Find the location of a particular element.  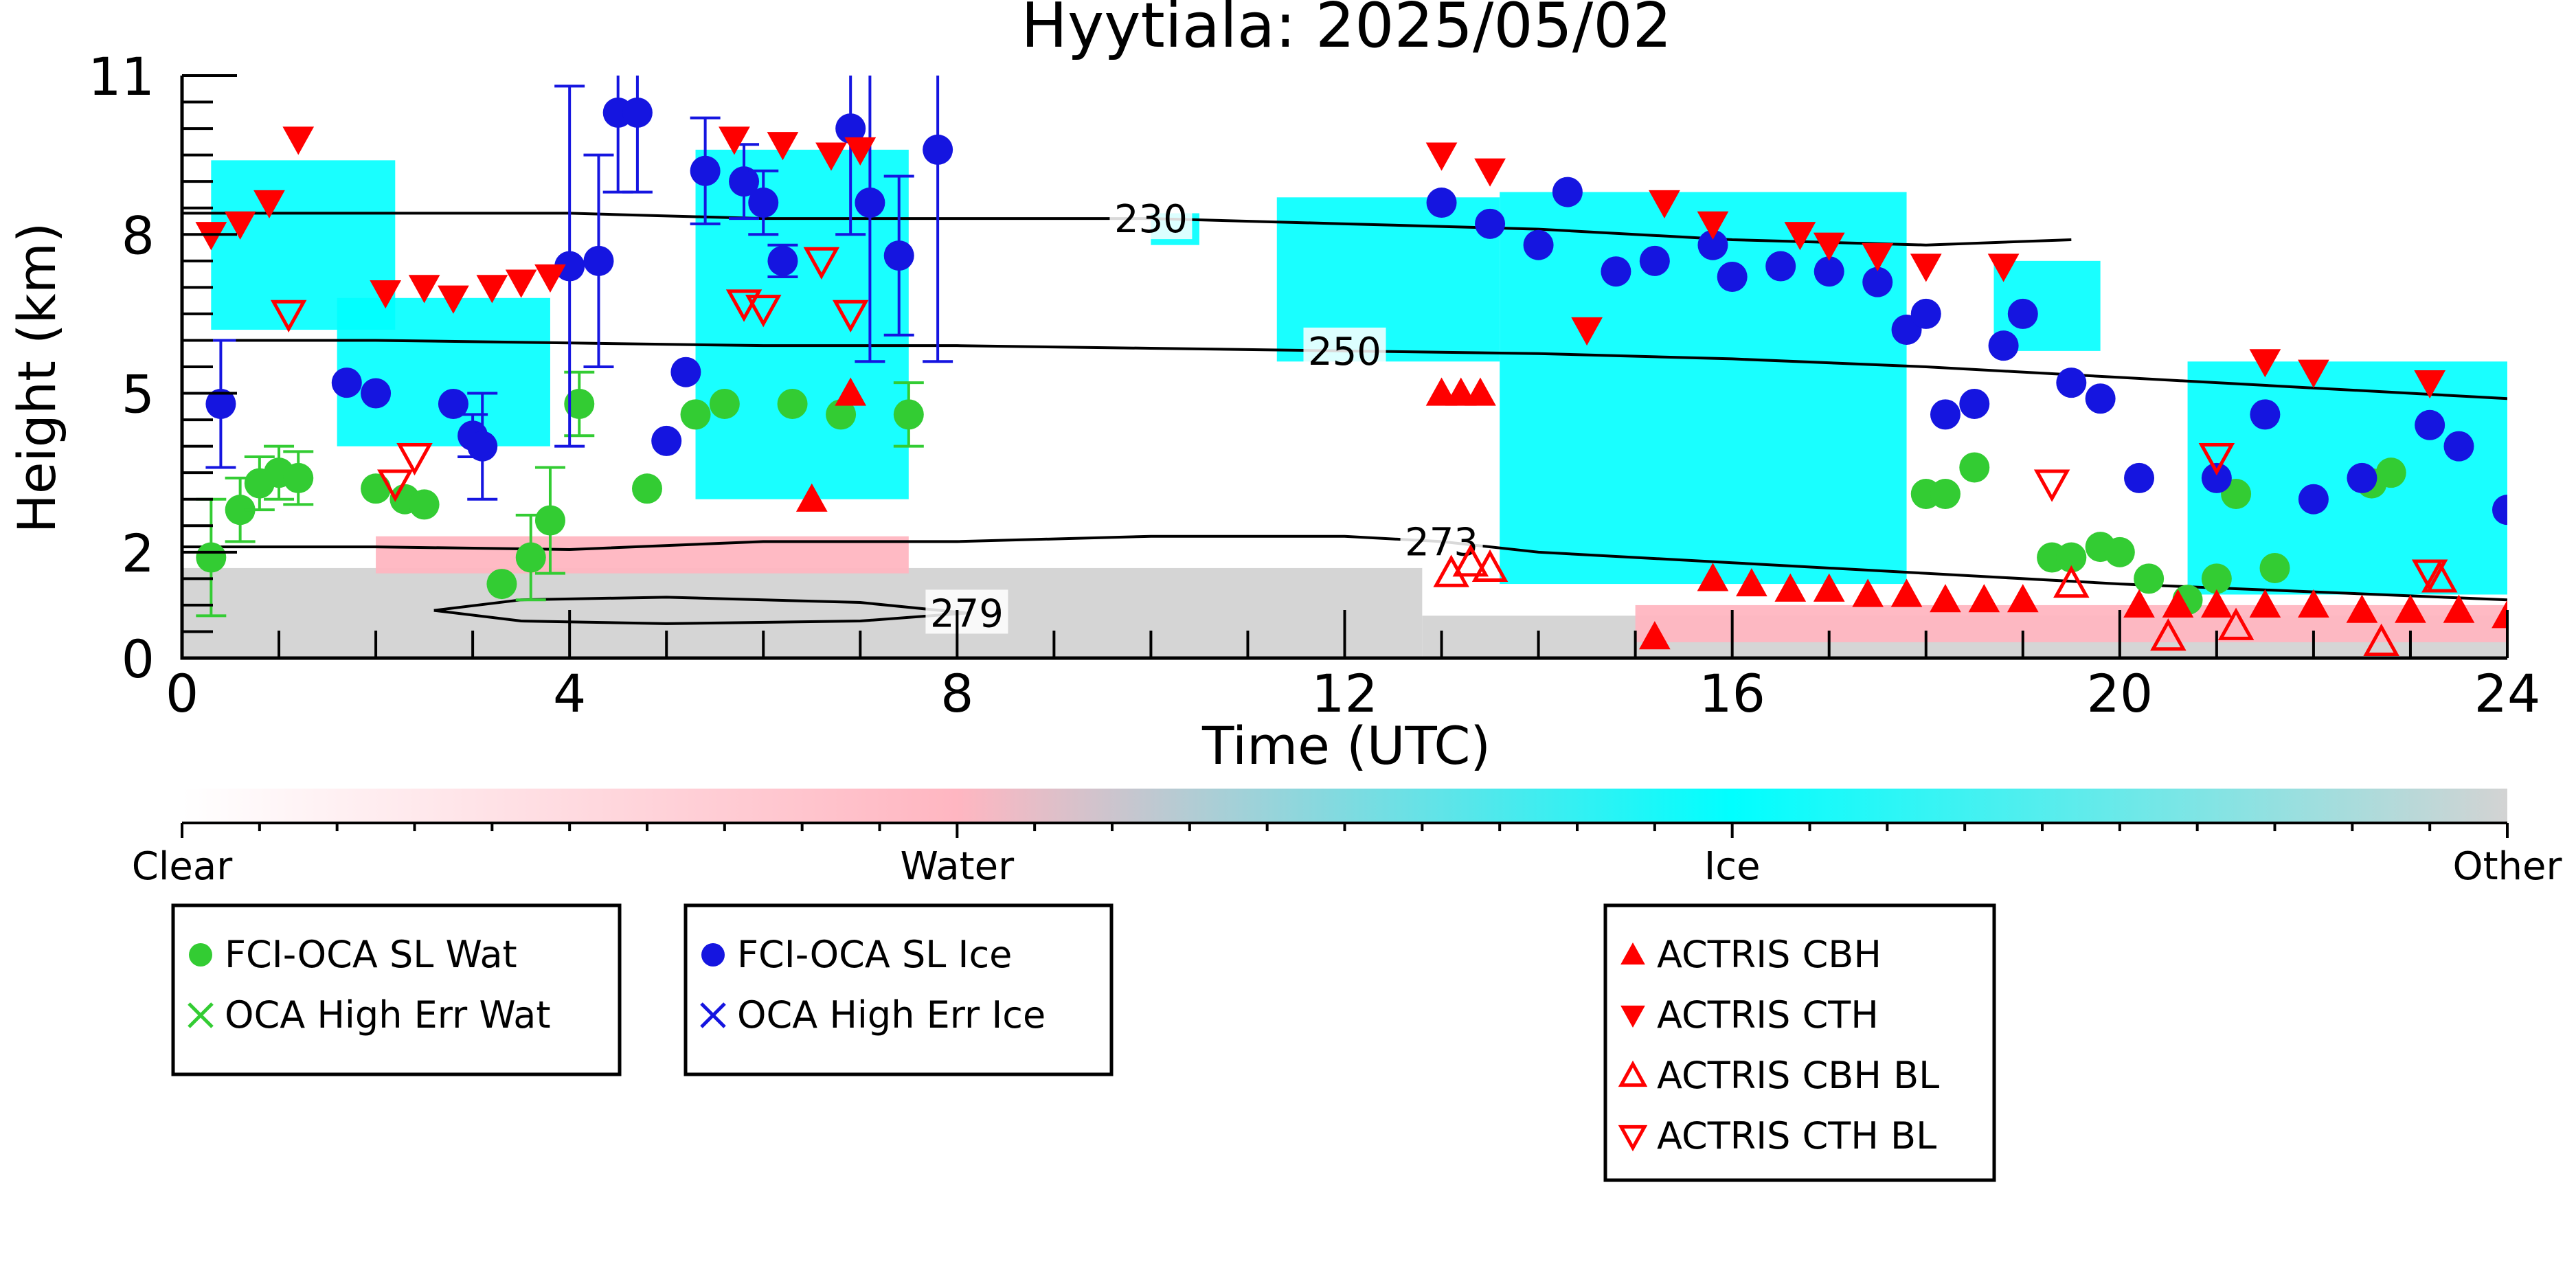

error-bar is located at coordinates (938, 219).